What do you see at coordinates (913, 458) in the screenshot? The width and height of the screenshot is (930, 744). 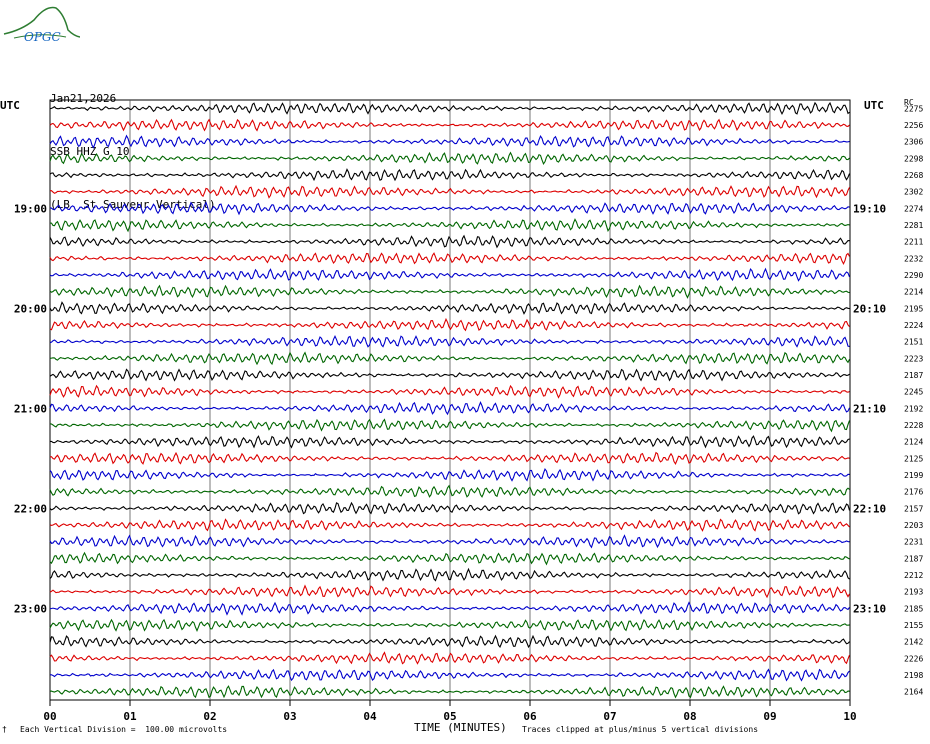 I see `rms-value: 2125` at bounding box center [913, 458].